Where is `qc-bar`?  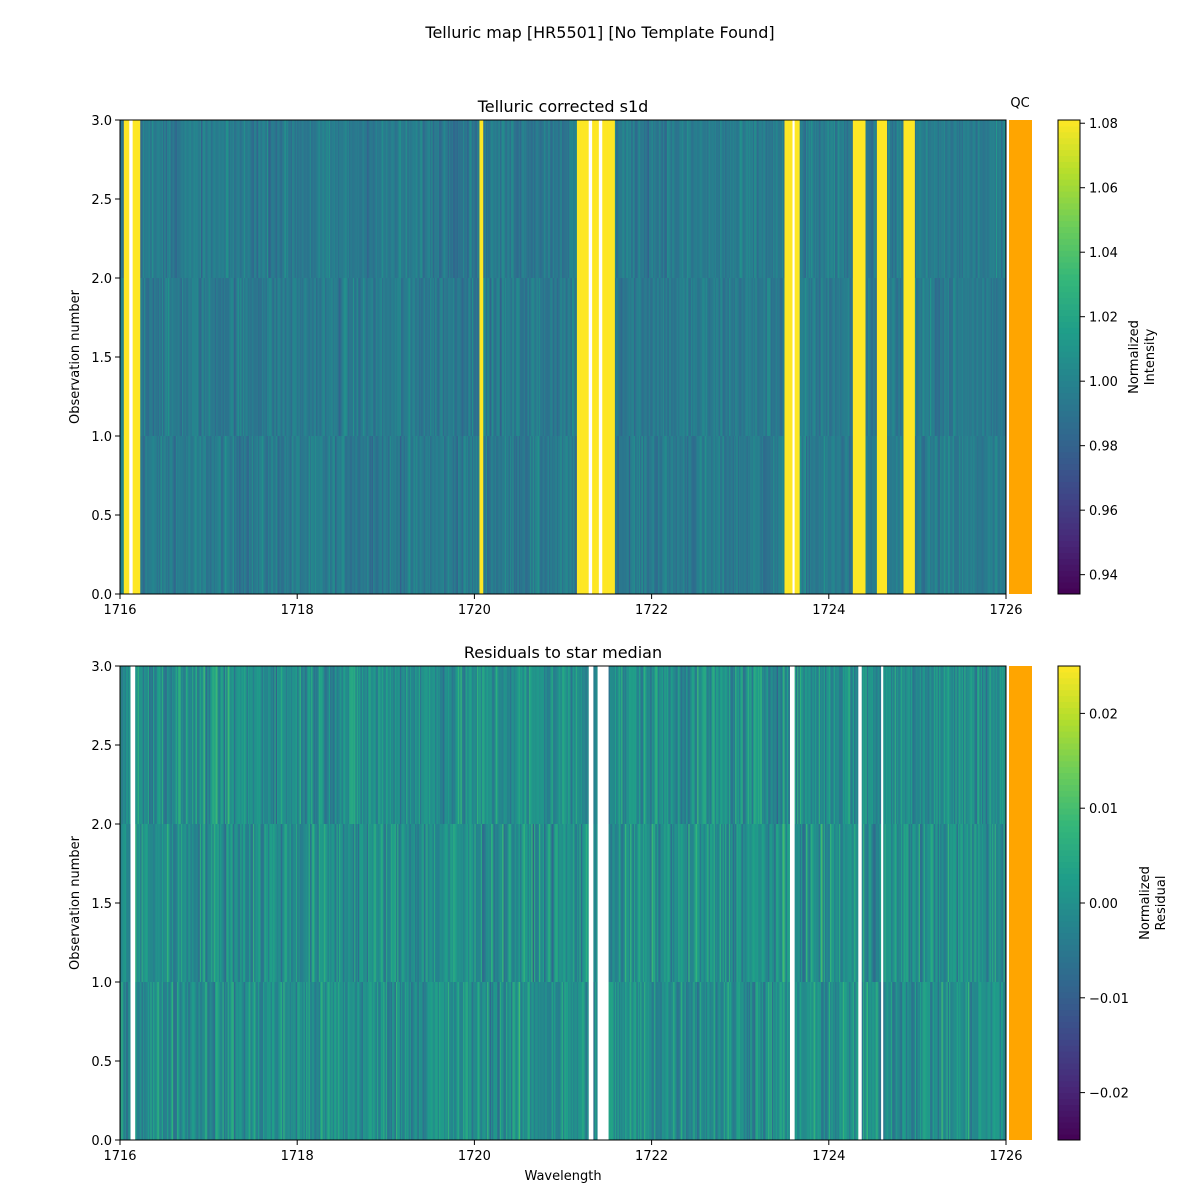
qc-bar is located at coordinates (1020, 357).